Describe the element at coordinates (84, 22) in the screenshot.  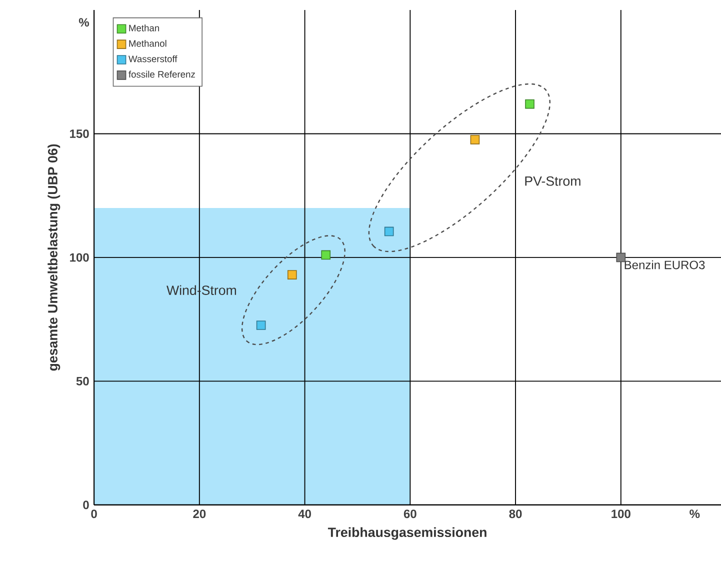
I see `y-tick-label: %` at that location.